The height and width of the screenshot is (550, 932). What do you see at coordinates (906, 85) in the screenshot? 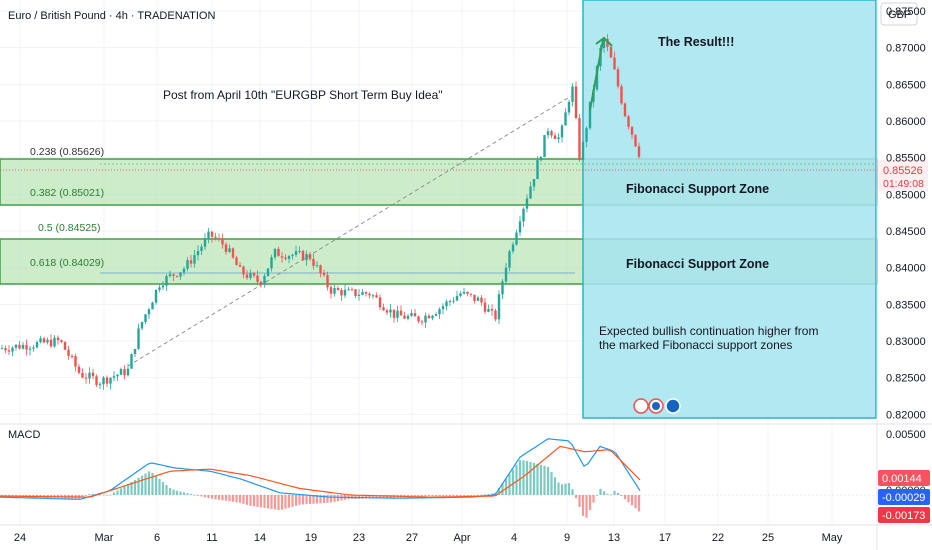
I see `price-tick-label: 0.86500` at bounding box center [906, 85].